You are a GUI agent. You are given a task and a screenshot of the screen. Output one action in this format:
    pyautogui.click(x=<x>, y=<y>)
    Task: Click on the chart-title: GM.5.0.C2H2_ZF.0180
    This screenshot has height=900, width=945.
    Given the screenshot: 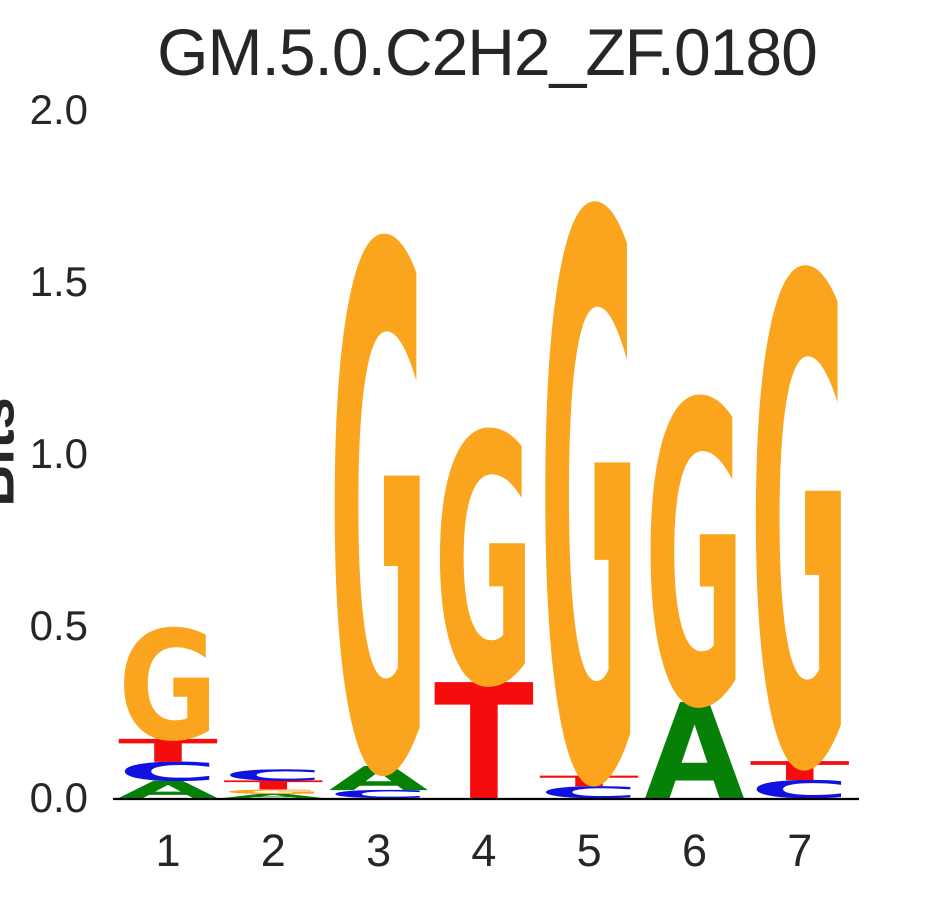 What is the action you would take?
    pyautogui.click(x=487, y=52)
    